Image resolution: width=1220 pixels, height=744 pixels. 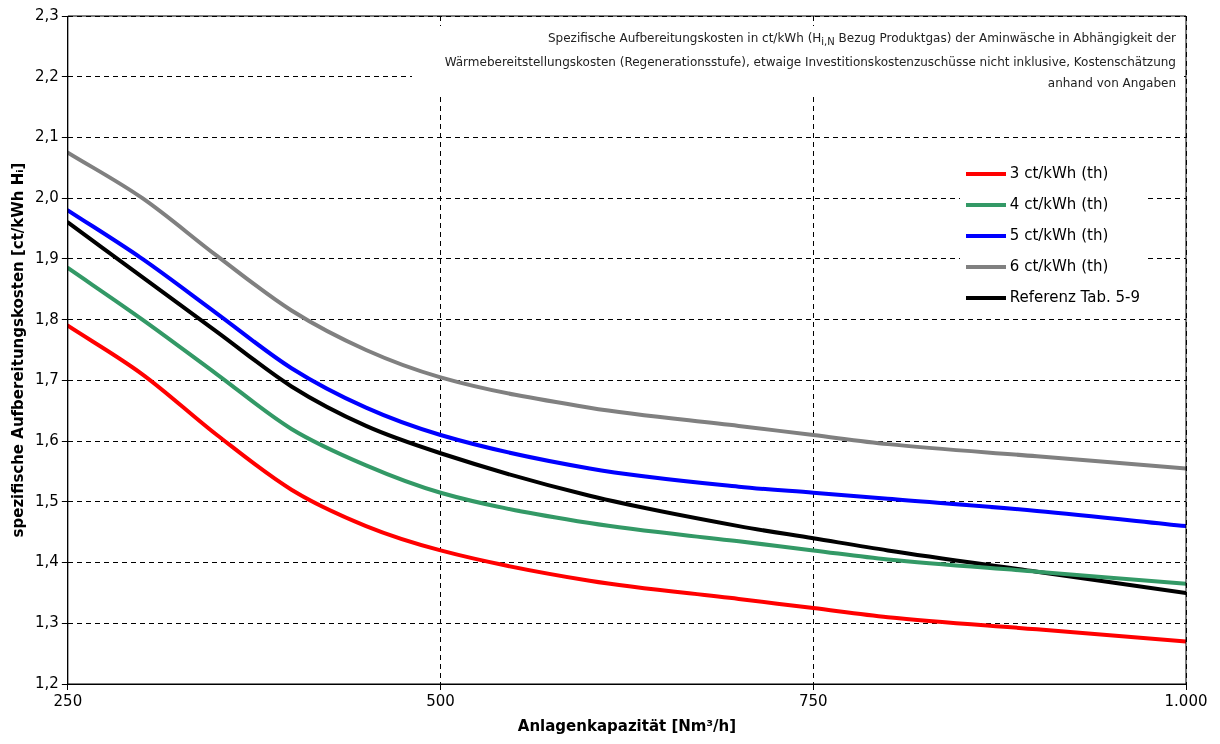 What do you see at coordinates (47, 257) in the screenshot?
I see `y-tick-label: 1,9` at bounding box center [47, 257].